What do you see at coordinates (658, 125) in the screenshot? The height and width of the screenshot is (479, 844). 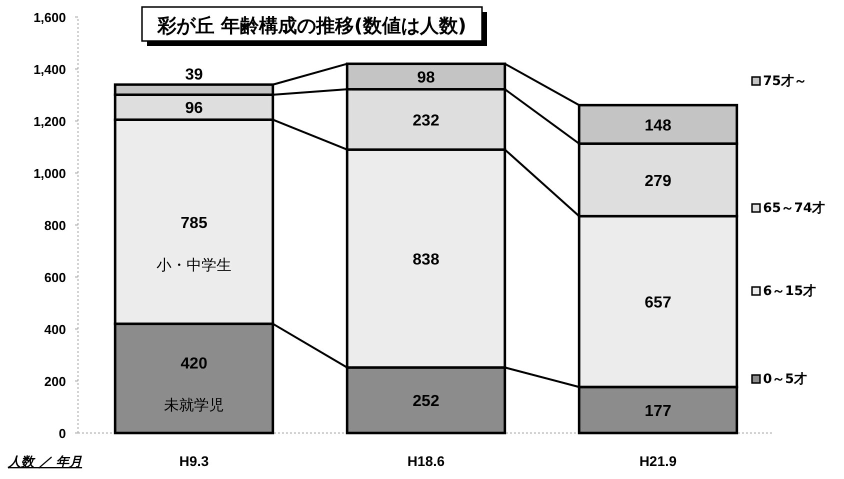 I see `data-label: 148` at bounding box center [658, 125].